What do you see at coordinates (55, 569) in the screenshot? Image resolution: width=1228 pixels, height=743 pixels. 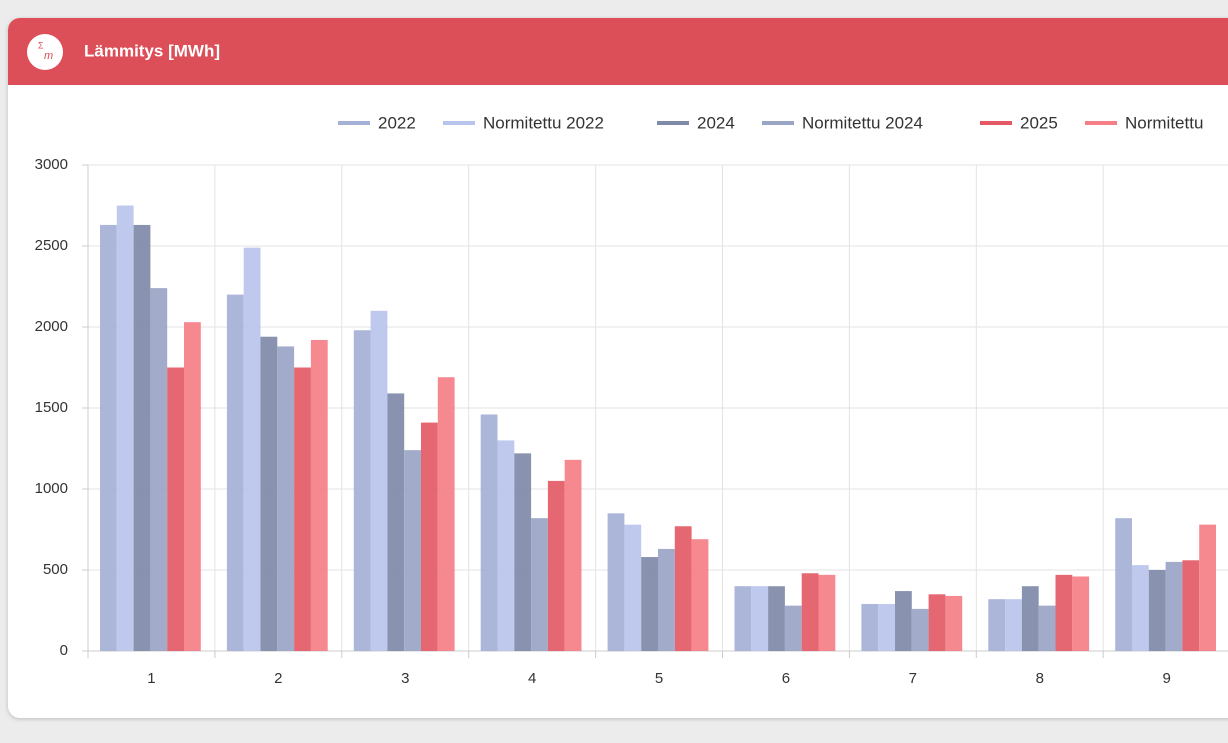 I see `y-tick-label: 500` at bounding box center [55, 569].